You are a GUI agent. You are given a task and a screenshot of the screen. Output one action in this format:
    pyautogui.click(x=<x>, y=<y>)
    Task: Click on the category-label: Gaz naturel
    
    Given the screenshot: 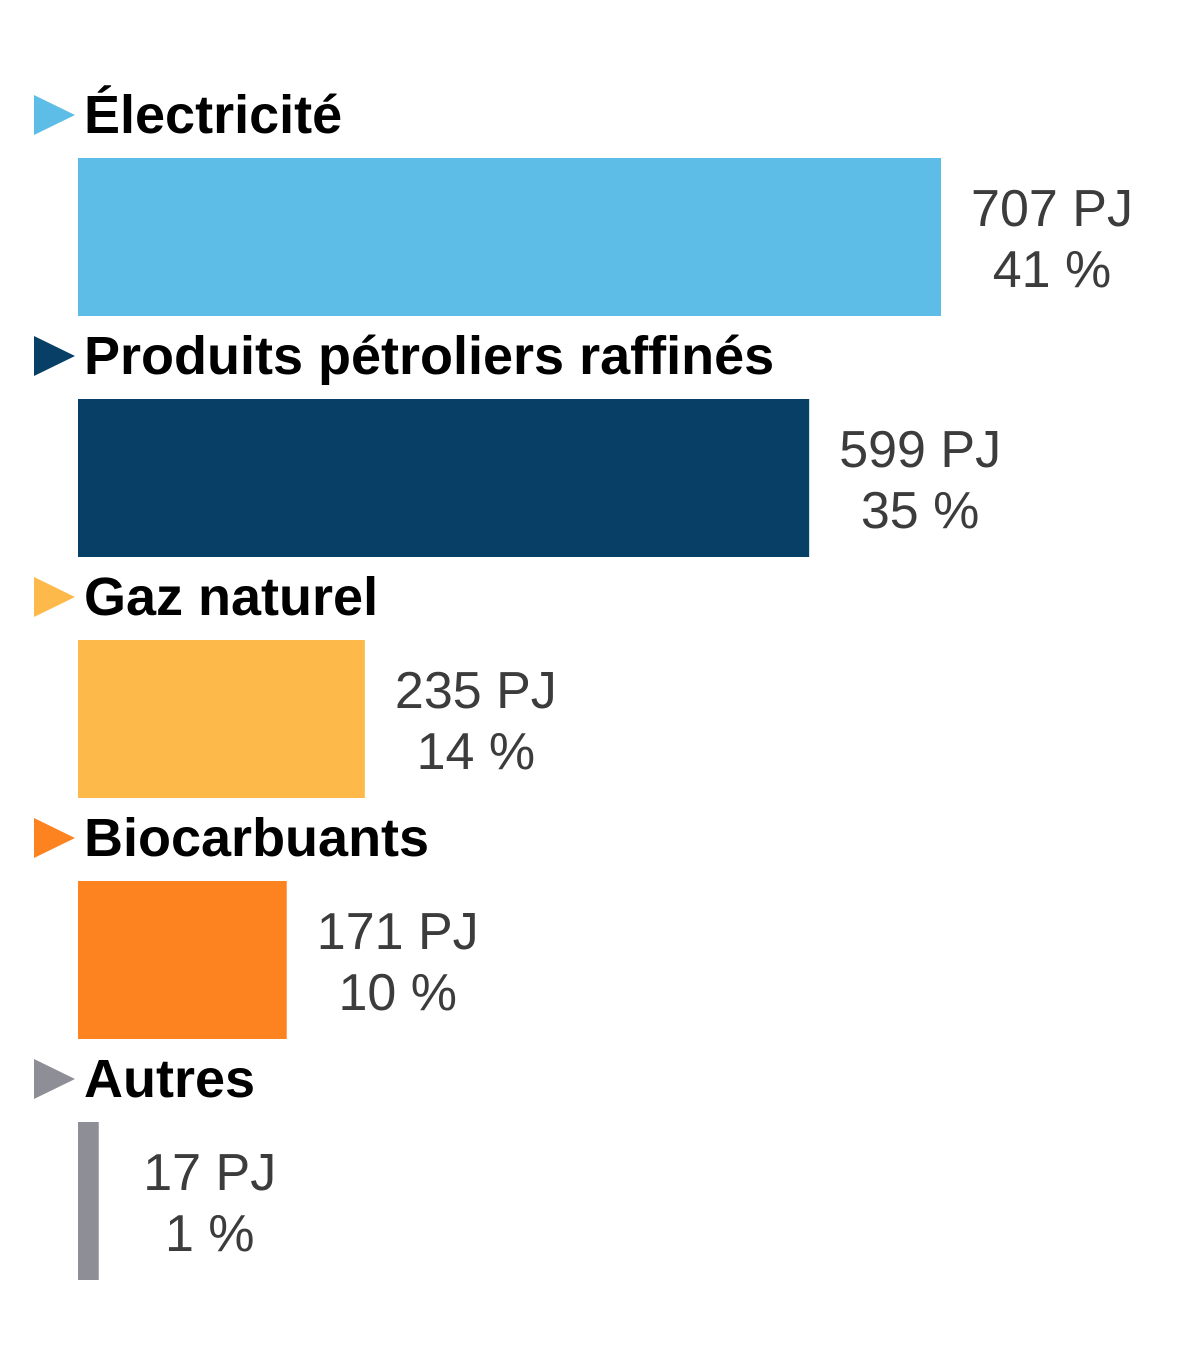 What is the action you would take?
    pyautogui.click(x=231, y=597)
    